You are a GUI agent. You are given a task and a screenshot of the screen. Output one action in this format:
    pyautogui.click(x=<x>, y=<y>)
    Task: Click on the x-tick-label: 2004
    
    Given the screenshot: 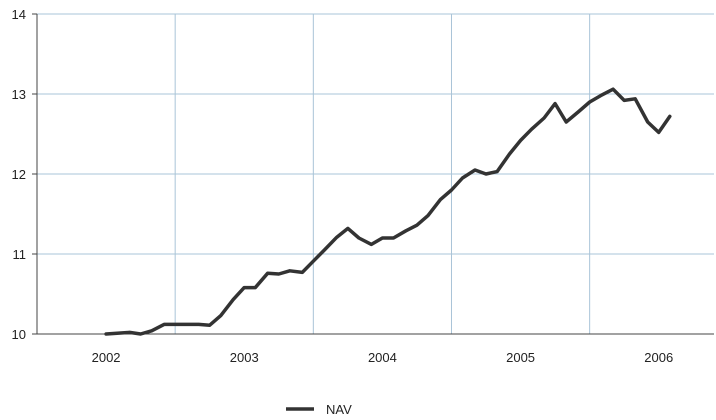 What is the action you would take?
    pyautogui.click(x=382, y=357)
    